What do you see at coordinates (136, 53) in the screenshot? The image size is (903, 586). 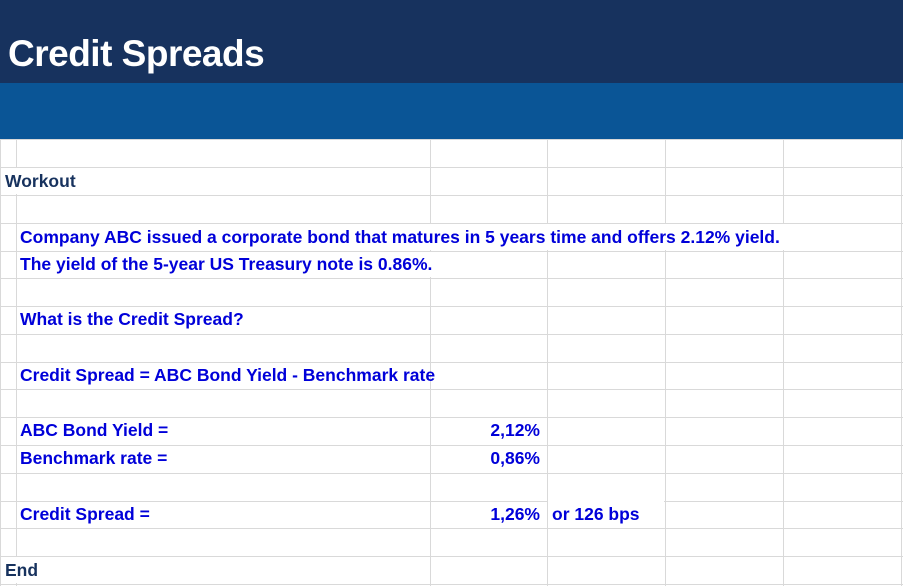 I see `sheet-title: Credit Spreads` at bounding box center [136, 53].